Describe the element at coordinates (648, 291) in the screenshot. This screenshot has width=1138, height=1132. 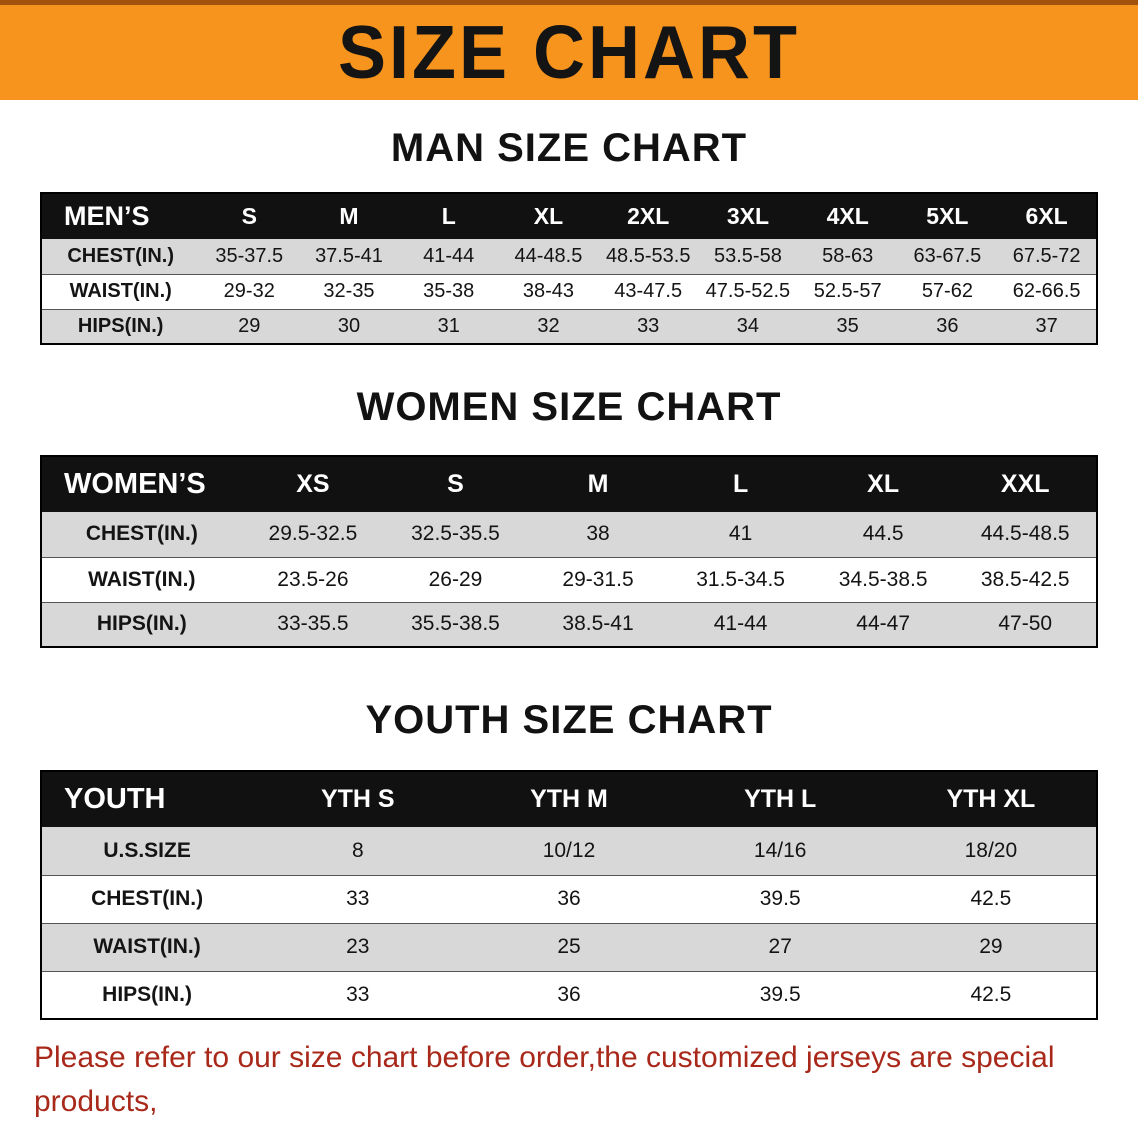
I see `measurement-value-cell: 43-47.5` at that location.